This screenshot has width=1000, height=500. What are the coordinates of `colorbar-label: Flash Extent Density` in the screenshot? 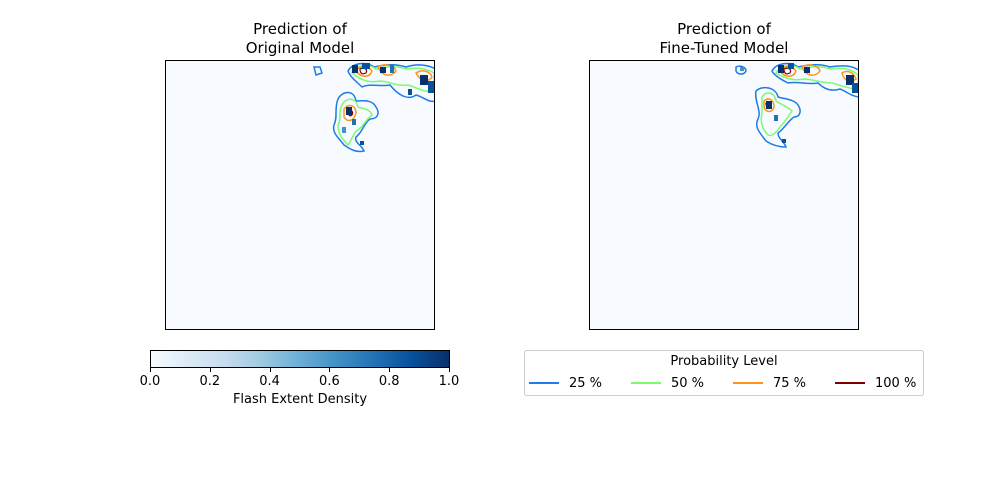 It's located at (300, 399).